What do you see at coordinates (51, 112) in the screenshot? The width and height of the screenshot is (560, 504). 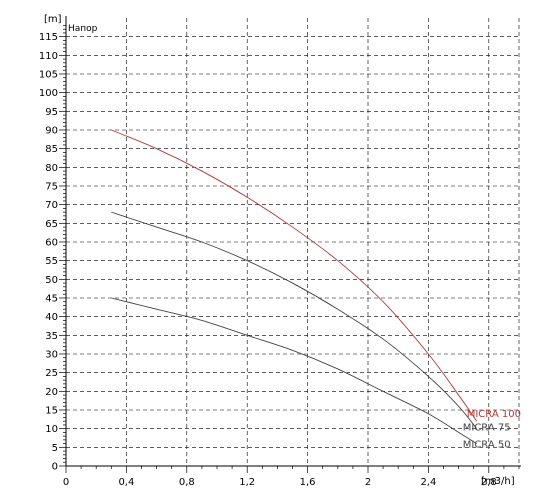 I see `y-tick-label: 95` at bounding box center [51, 112].